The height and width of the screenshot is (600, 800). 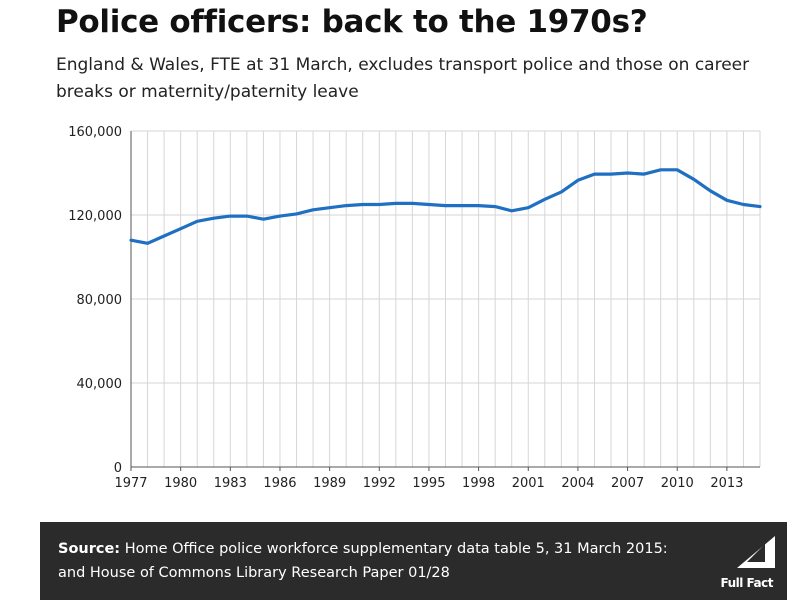 What do you see at coordinates (100, 300) in the screenshot?
I see `y-tick-label: 80,000` at bounding box center [100, 300].